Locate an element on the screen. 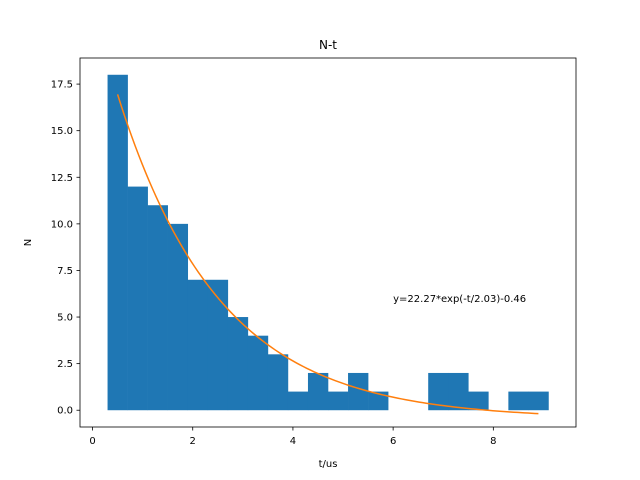 The image size is (640, 480). fit-equation-annotation: y=22.27*exp(-t/2.03)-0.46 is located at coordinates (459, 299).